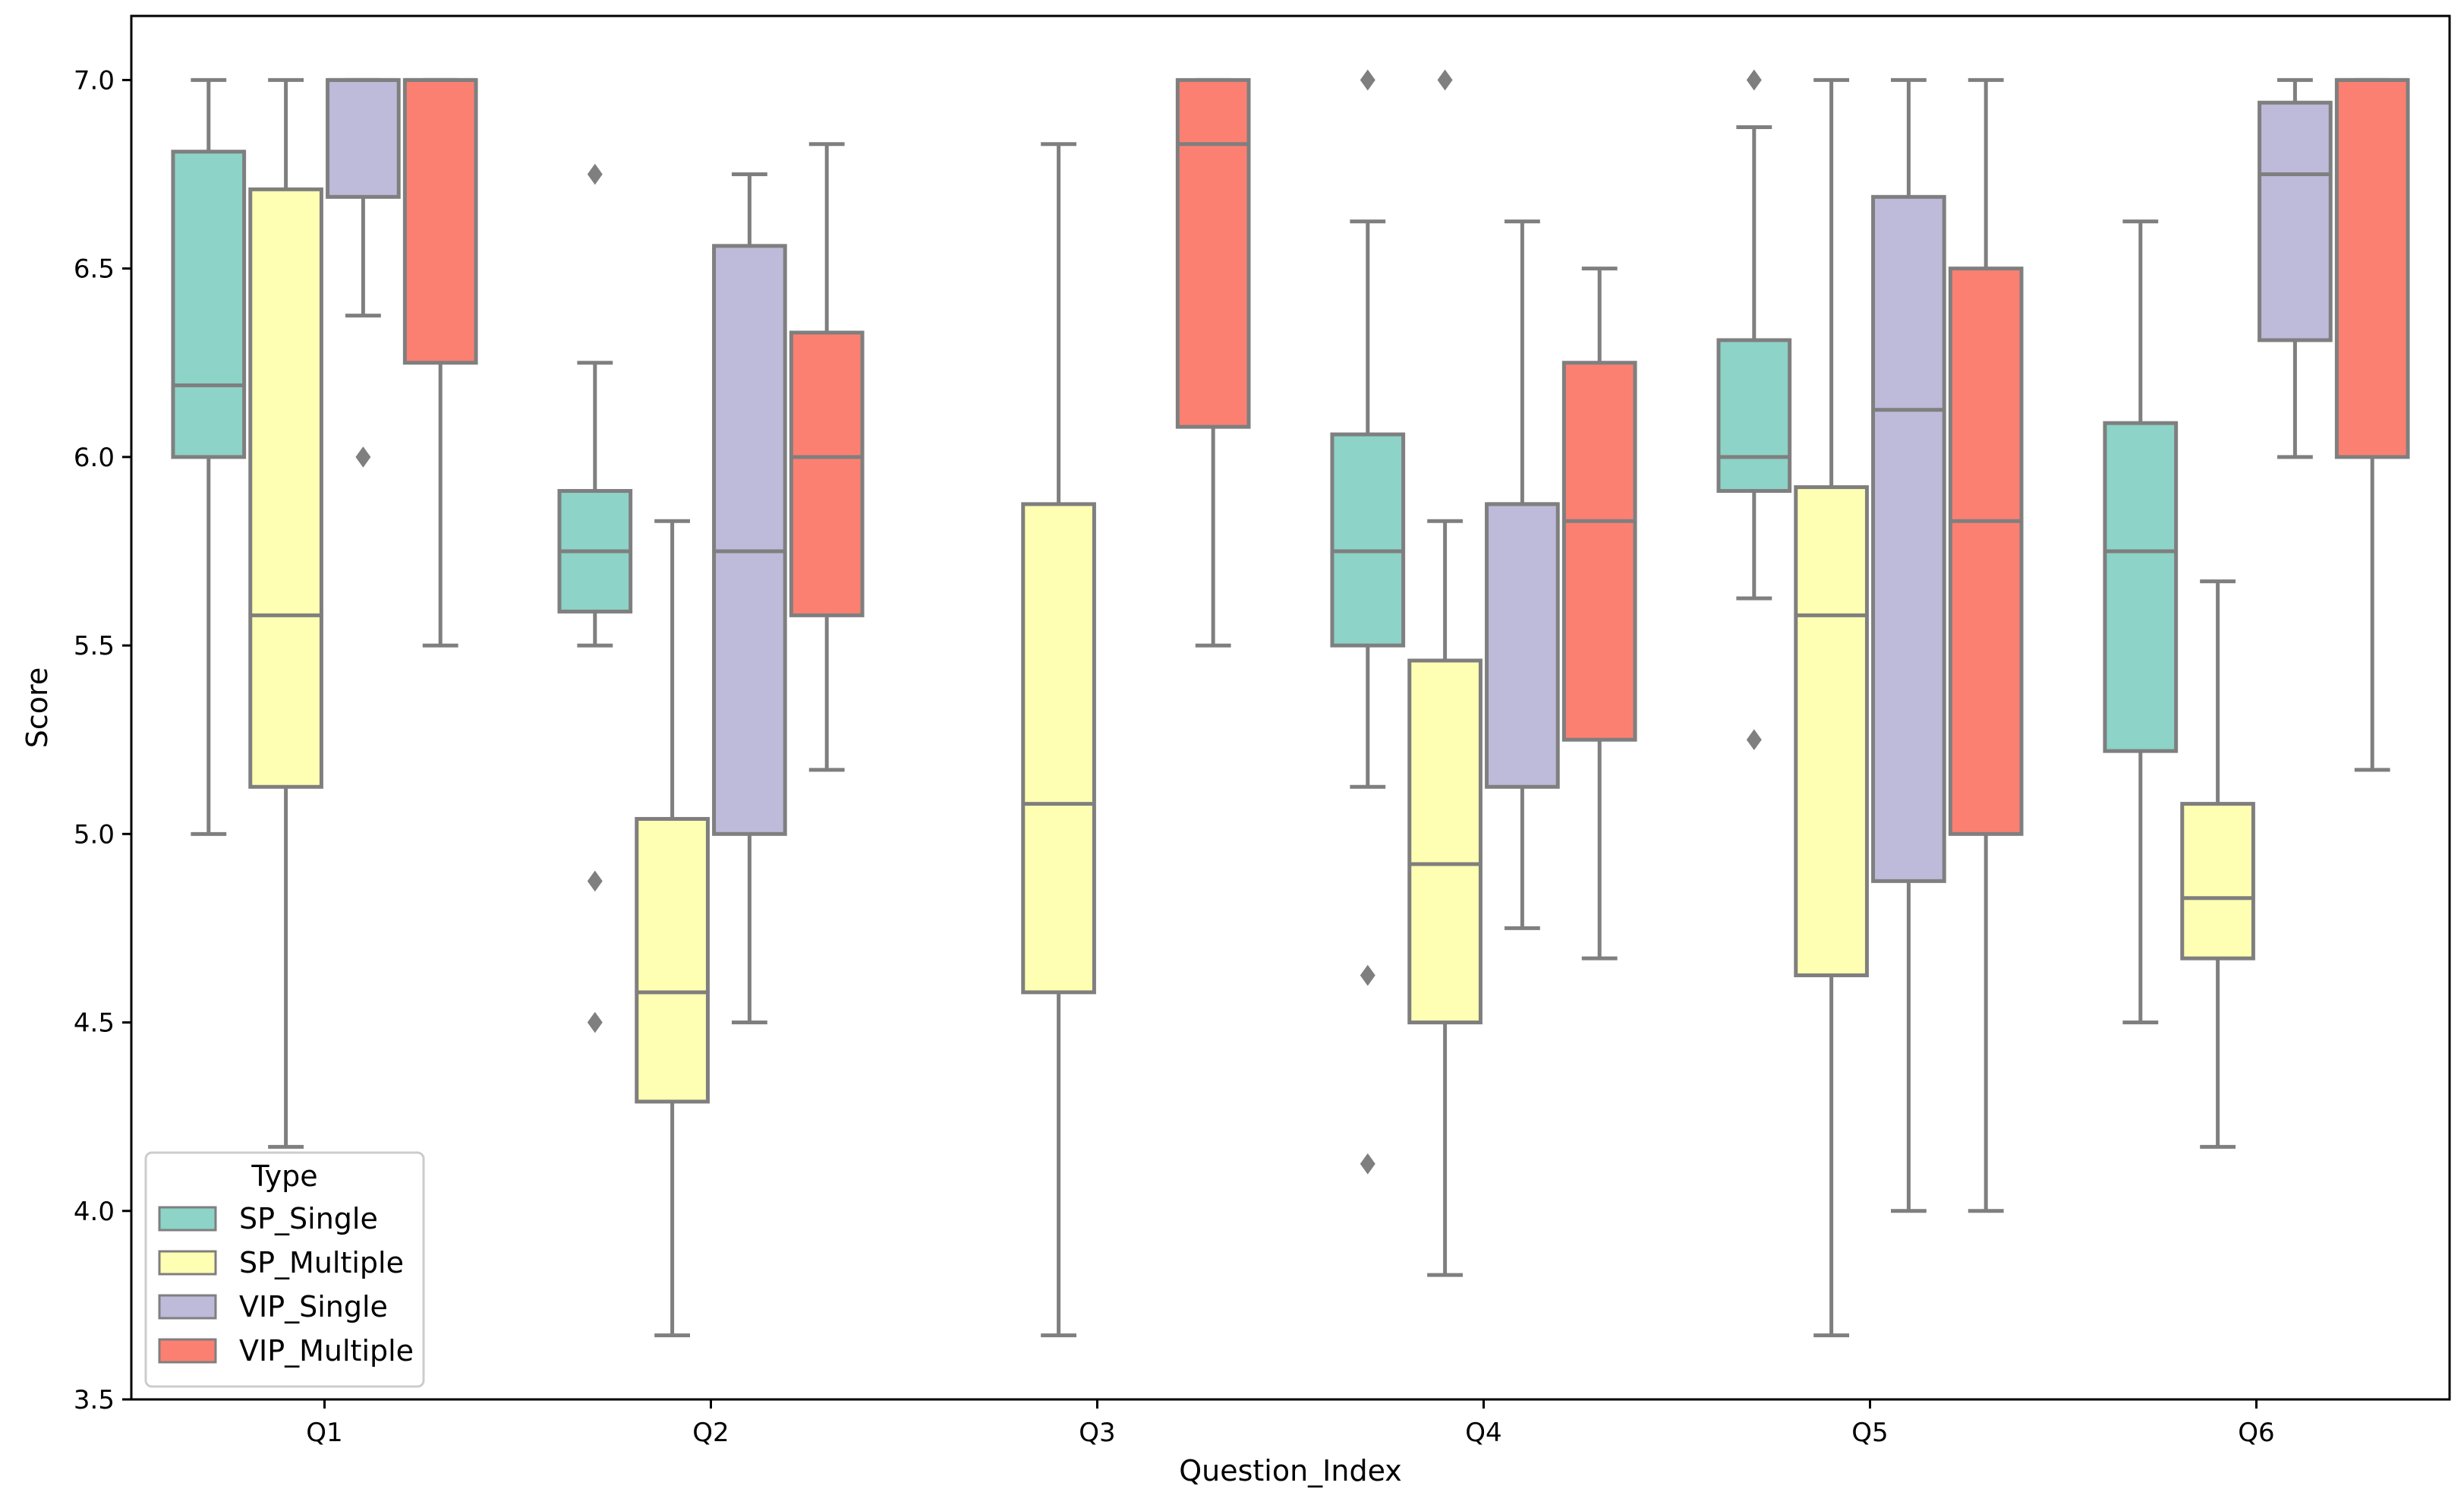 This screenshot has height=1508, width=2464. What do you see at coordinates (95, 269) in the screenshot?
I see `y-tick-label: 6.5` at bounding box center [95, 269].